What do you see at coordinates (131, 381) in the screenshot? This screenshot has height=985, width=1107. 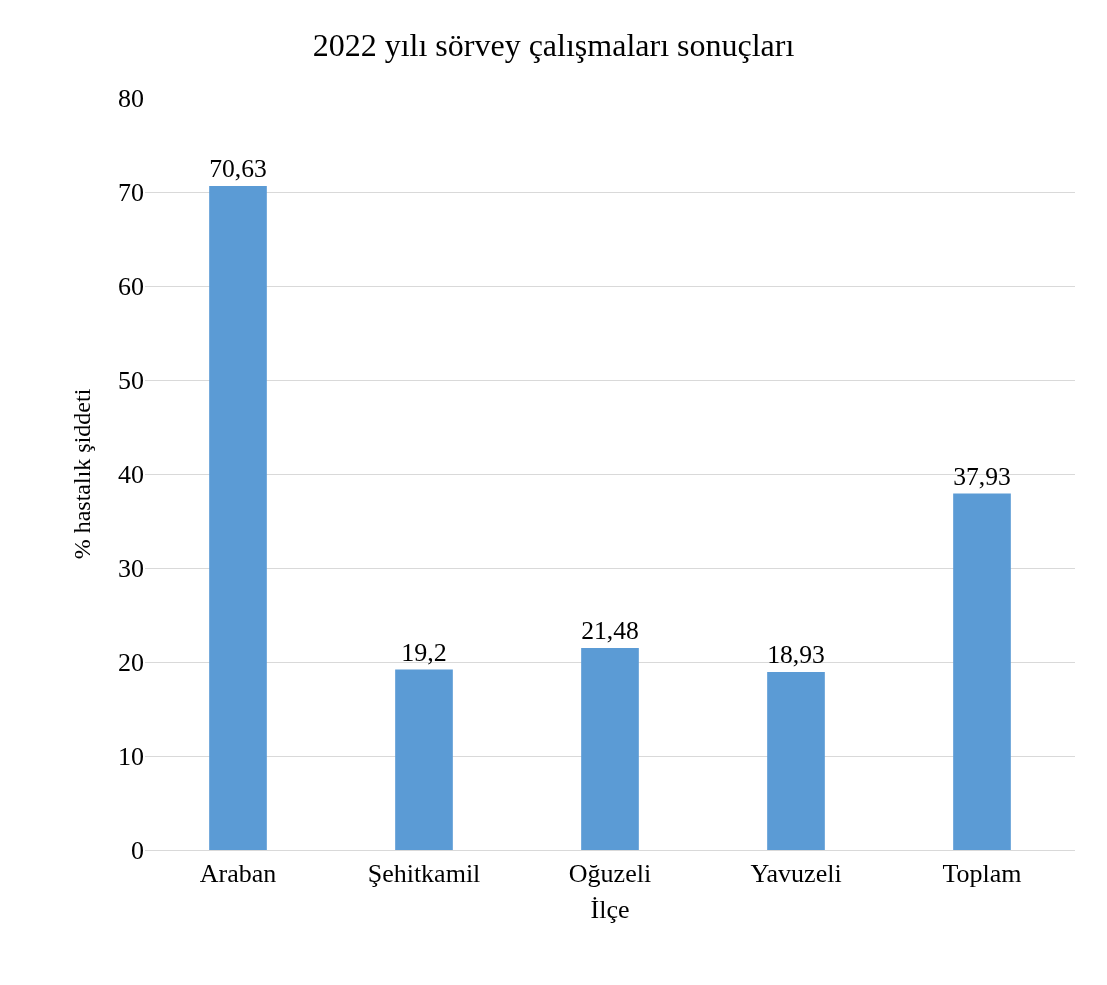 I see `y-tick-label: 50` at bounding box center [131, 381].